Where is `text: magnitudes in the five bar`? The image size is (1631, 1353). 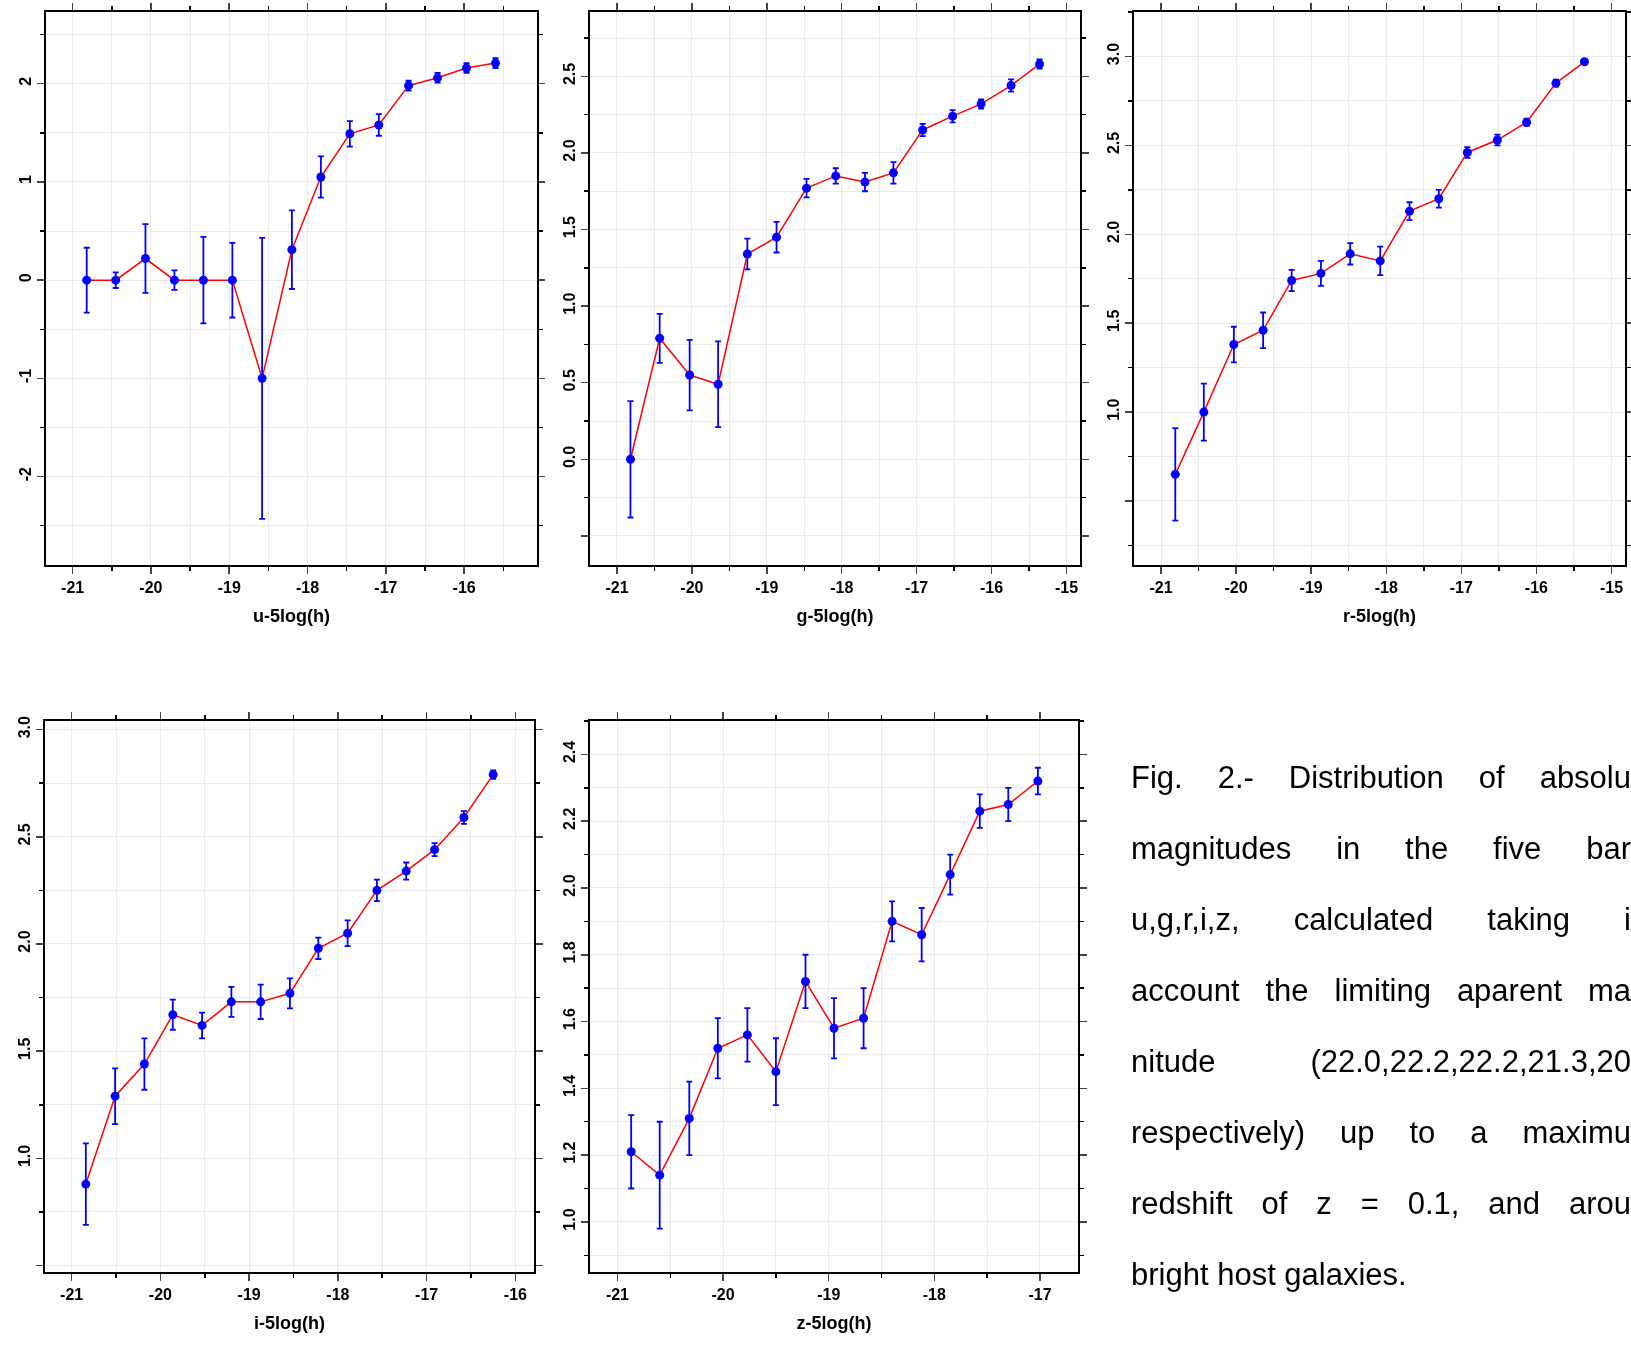
text: magnitudes in the five bar is located at coordinates (1381, 849).